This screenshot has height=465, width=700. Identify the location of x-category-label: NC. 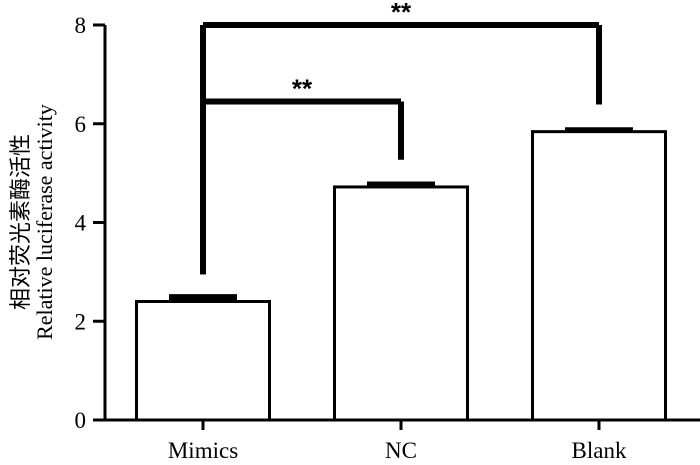
(401, 450).